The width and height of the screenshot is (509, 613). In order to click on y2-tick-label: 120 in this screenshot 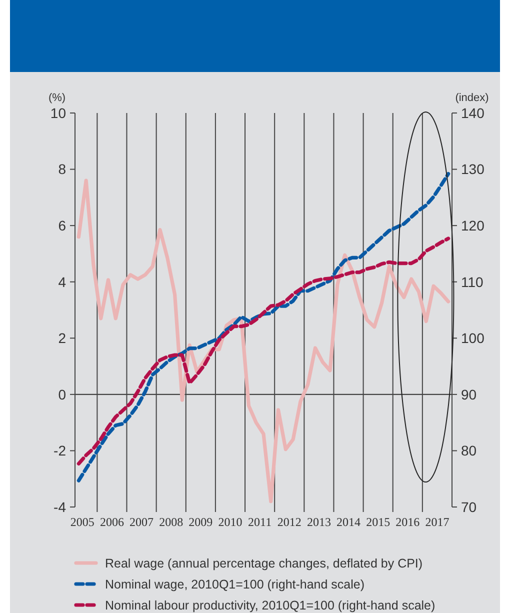, I will do `click(473, 225)`.